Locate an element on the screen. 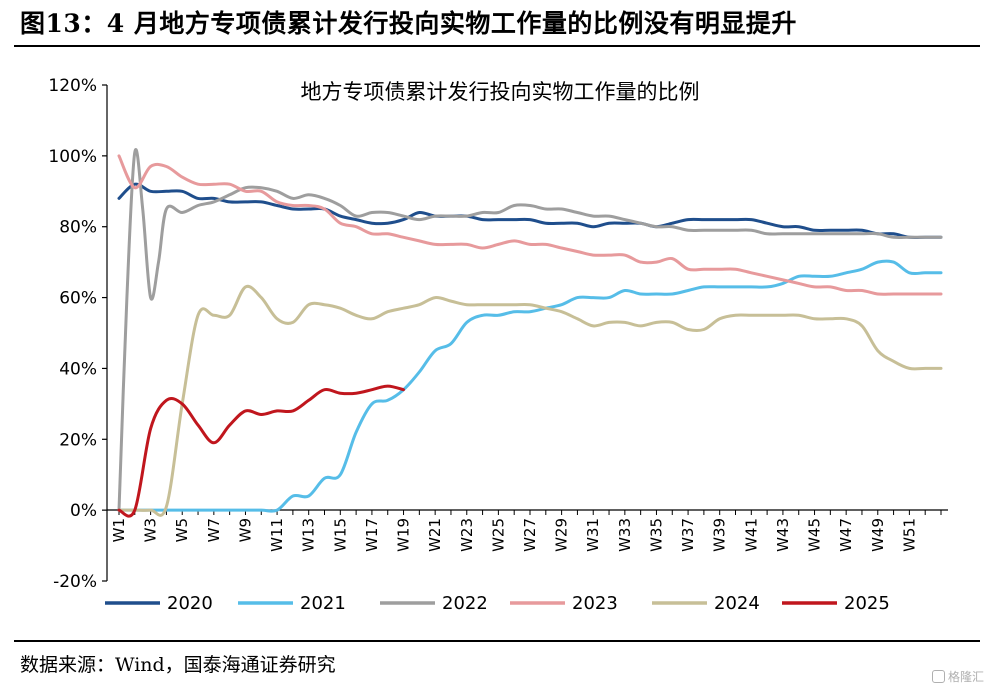 The image size is (994, 689). x-tick-label: W39 is located at coordinates (720, 535).